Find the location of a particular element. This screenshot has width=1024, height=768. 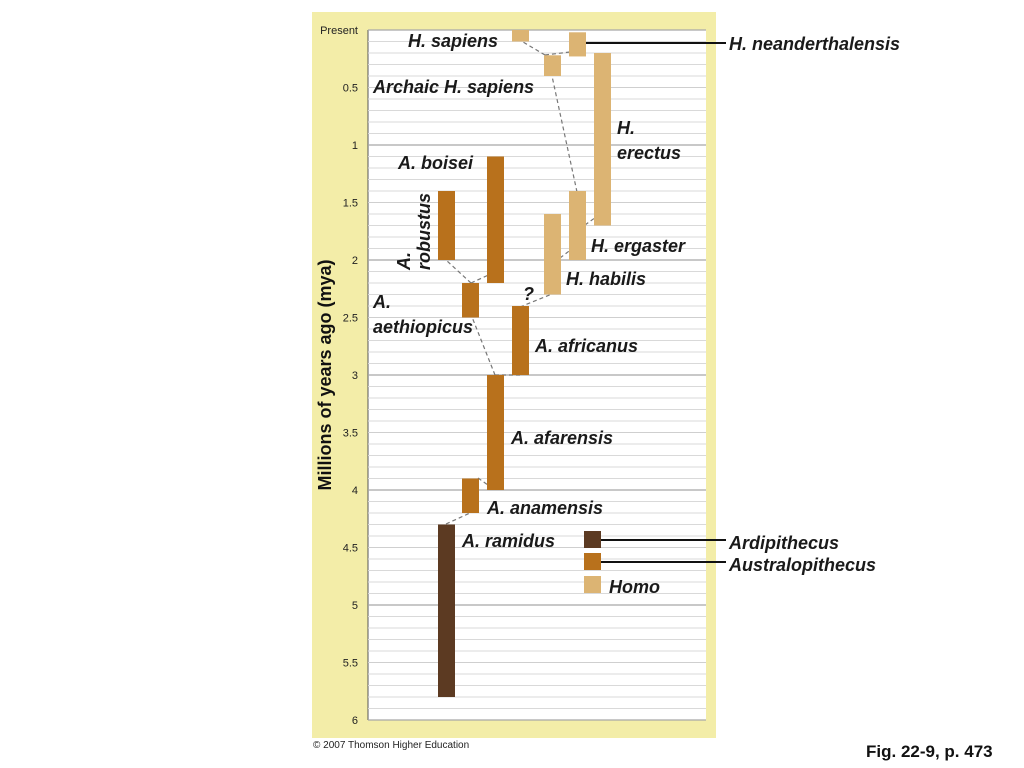

question-mark: ? is located at coordinates (528, 294).